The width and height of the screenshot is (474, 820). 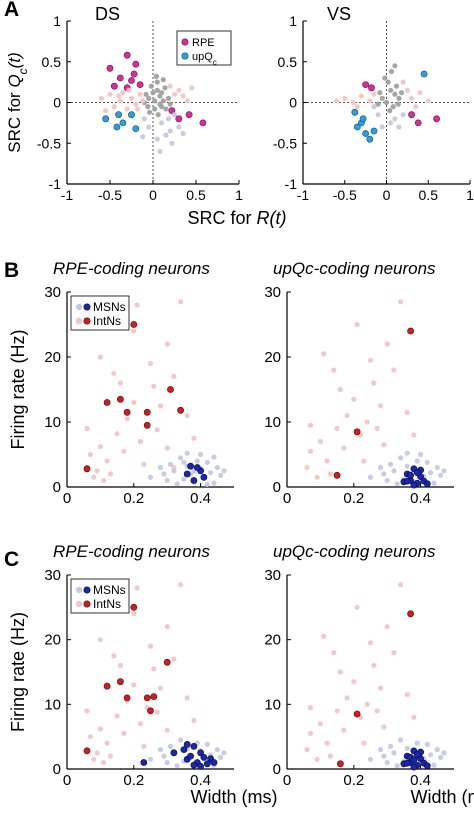 What do you see at coordinates (87, 307) in the screenshot?
I see `legend-marker-dark` at bounding box center [87, 307].